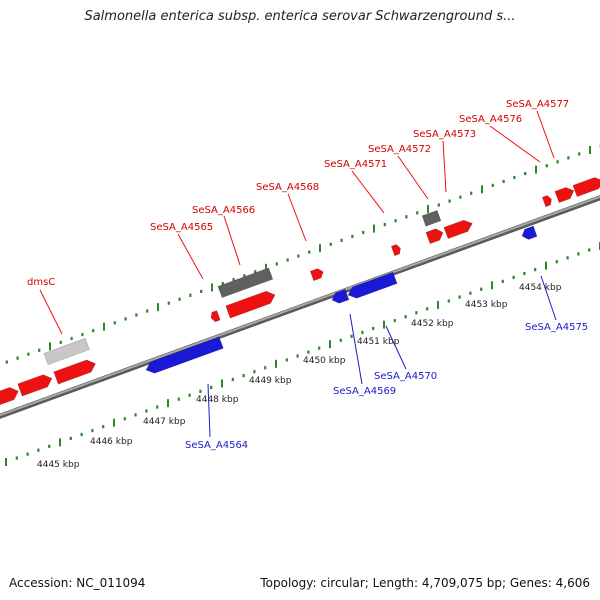 The width and height of the screenshot is (600, 600). What do you see at coordinates (77, 583) in the screenshot?
I see `accession-text: Accession: NC_011094` at bounding box center [77, 583].